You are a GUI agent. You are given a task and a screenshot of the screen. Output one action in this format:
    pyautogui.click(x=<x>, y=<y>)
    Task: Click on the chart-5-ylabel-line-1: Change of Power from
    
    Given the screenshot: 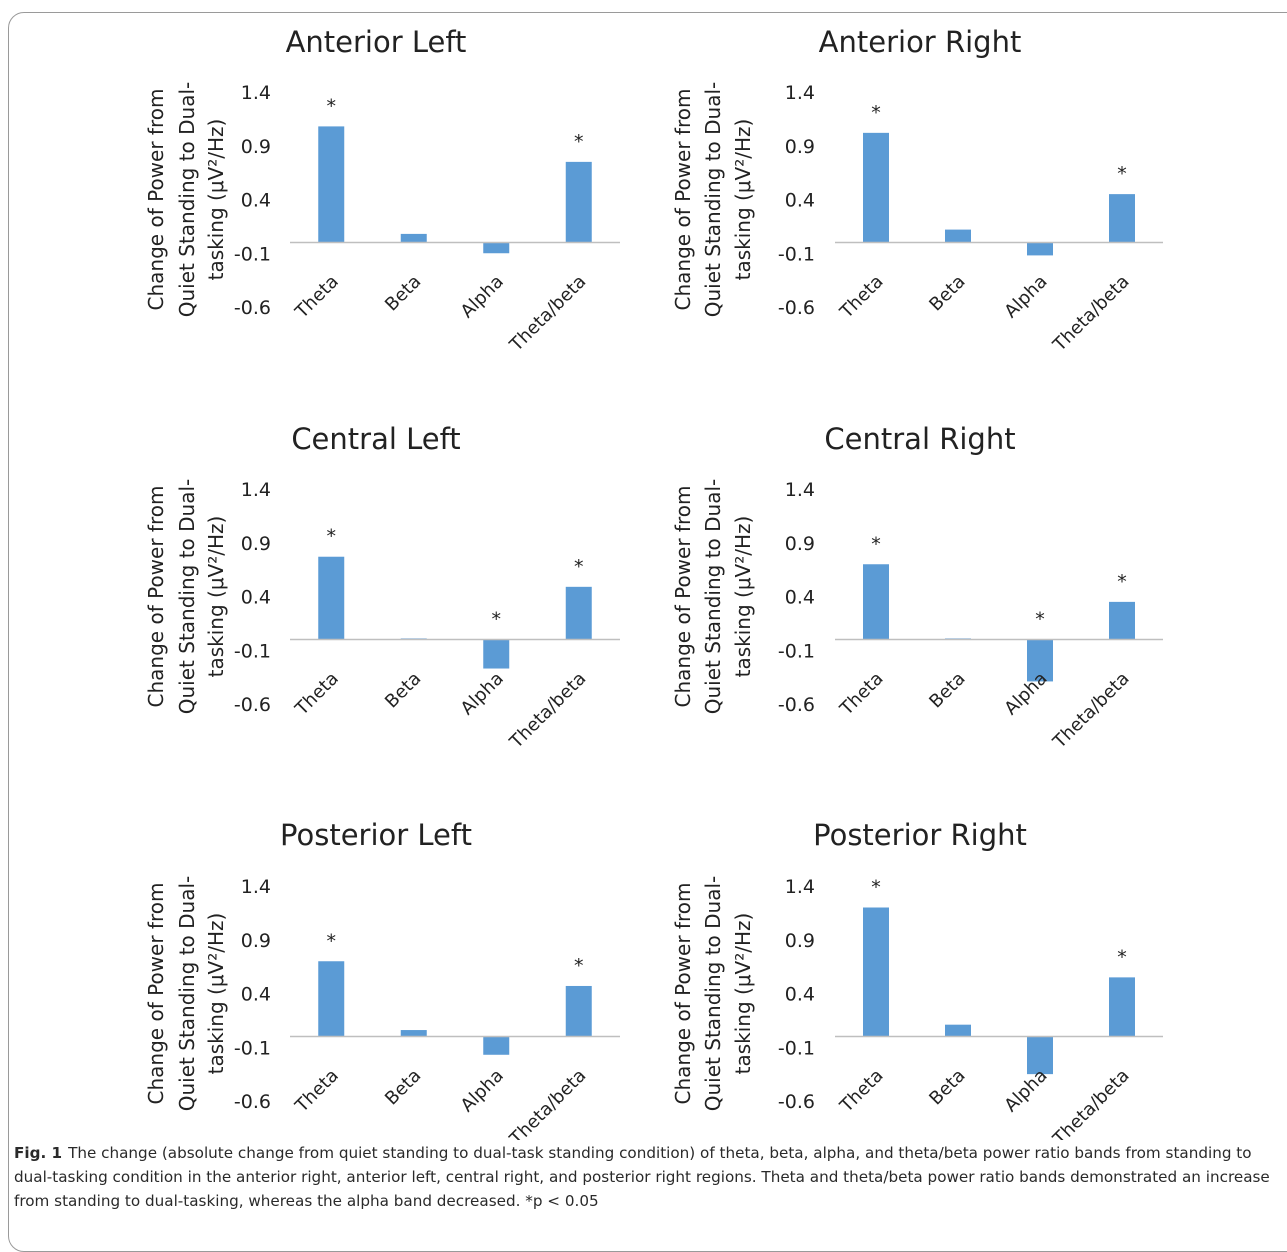 What is the action you would take?
    pyautogui.click(x=156, y=994)
    